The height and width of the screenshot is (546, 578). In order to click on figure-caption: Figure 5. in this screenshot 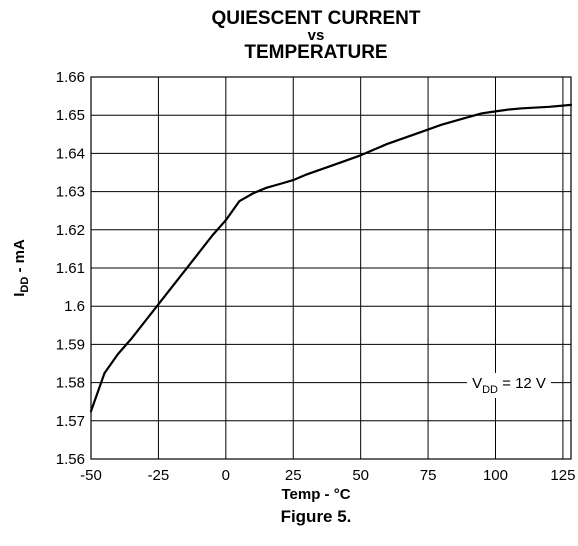, I will do `click(316, 516)`.